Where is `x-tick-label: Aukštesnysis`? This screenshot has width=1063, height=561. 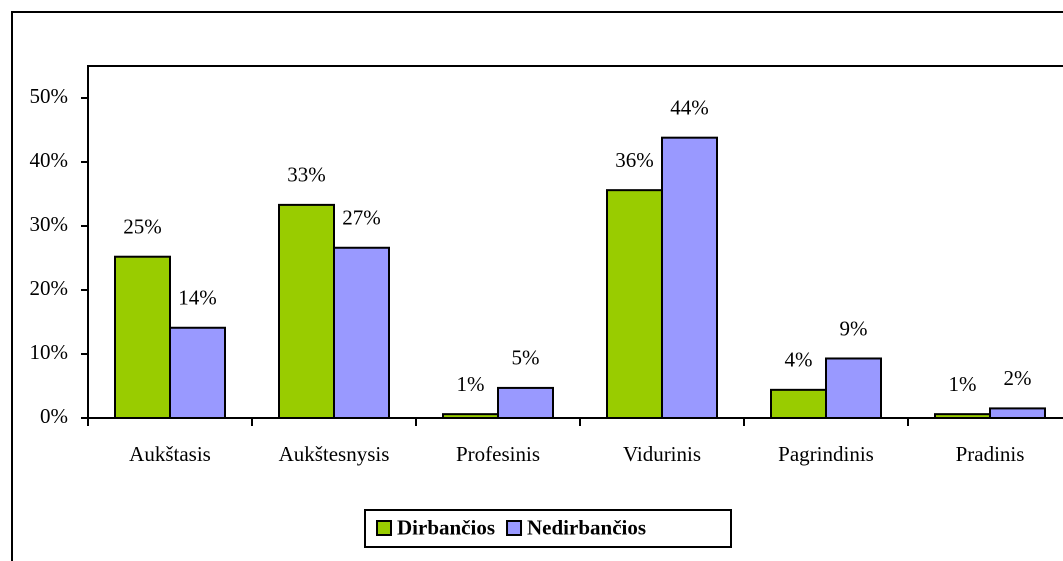
x-tick-label: Aukštesnysis is located at coordinates (334, 454).